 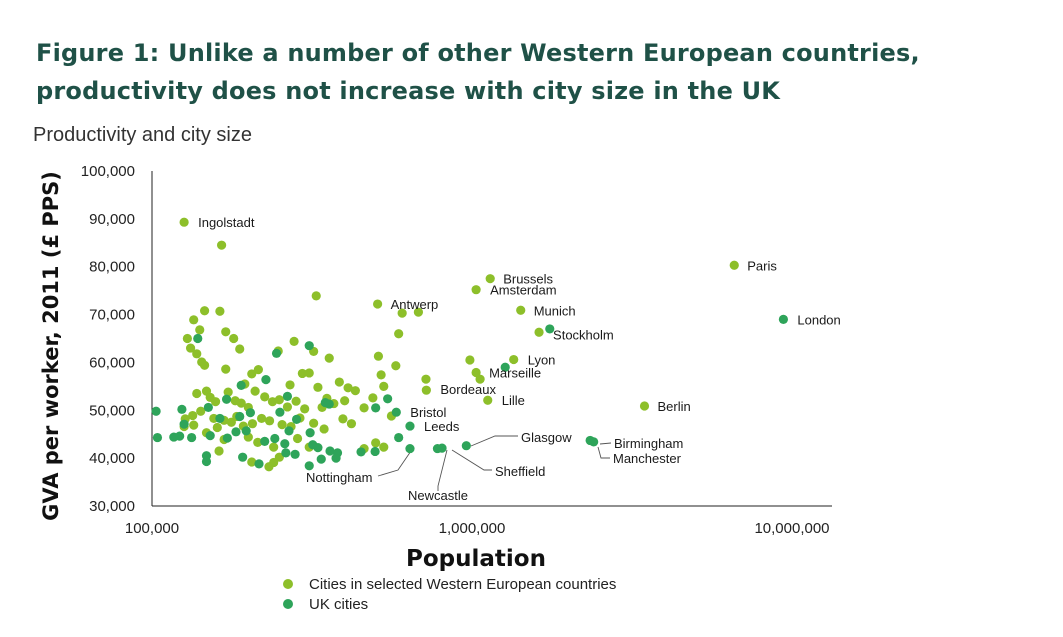 I want to click on x-tick-label: 1,000,000, so click(x=472, y=528).